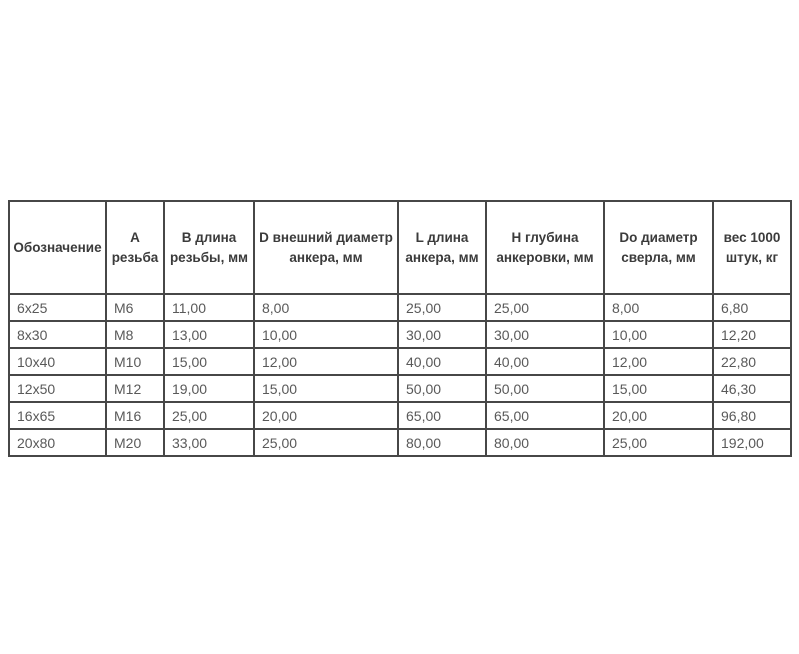 Image resolution: width=799 pixels, height=654 pixels. What do you see at coordinates (57, 415) in the screenshot?
I see `table-cell: 16x65` at bounding box center [57, 415].